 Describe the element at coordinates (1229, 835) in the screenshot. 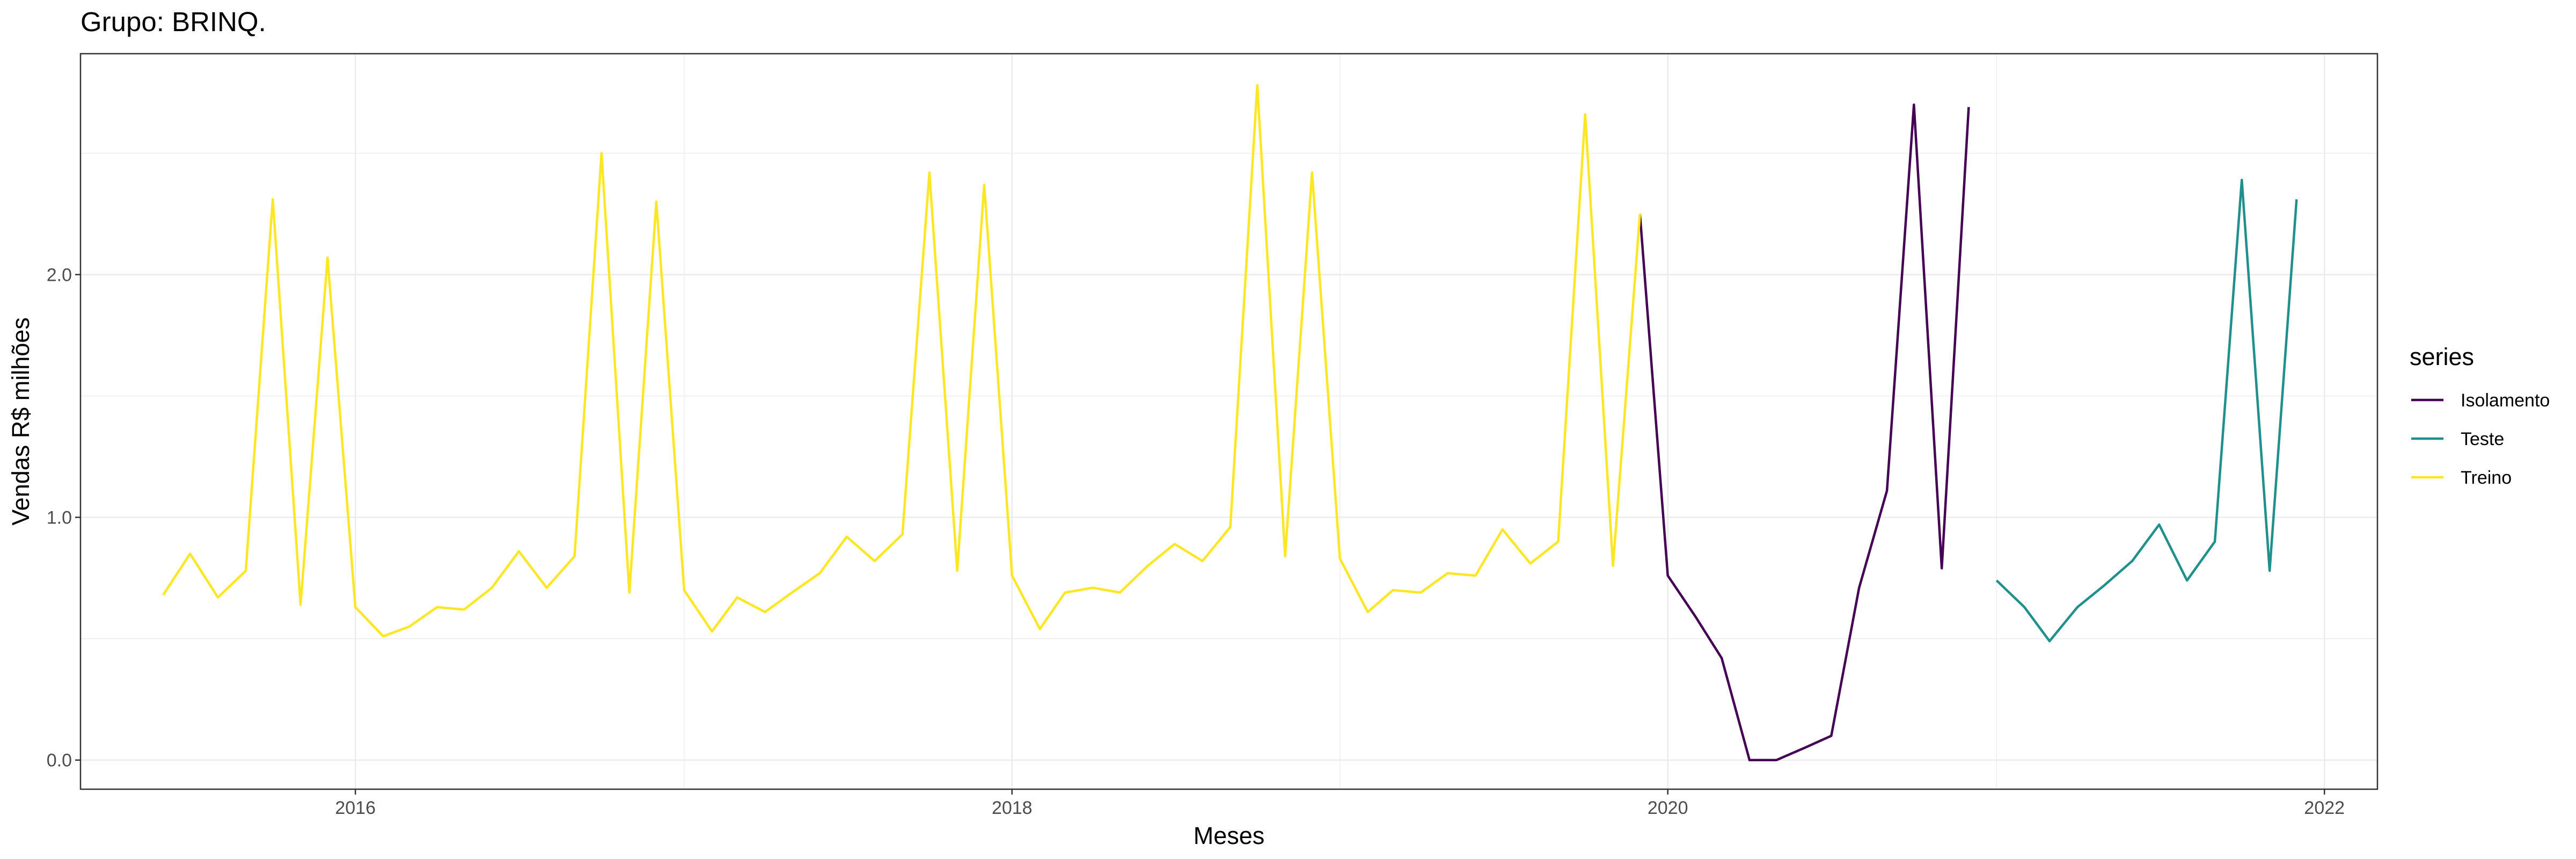

I see `x-axis-title: Meses` at that location.